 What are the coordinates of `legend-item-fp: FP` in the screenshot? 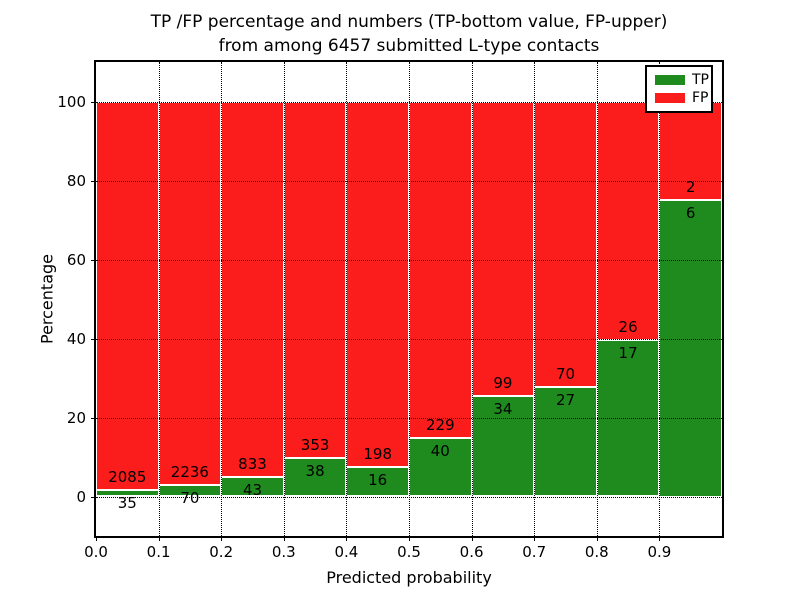 It's located at (683, 98).